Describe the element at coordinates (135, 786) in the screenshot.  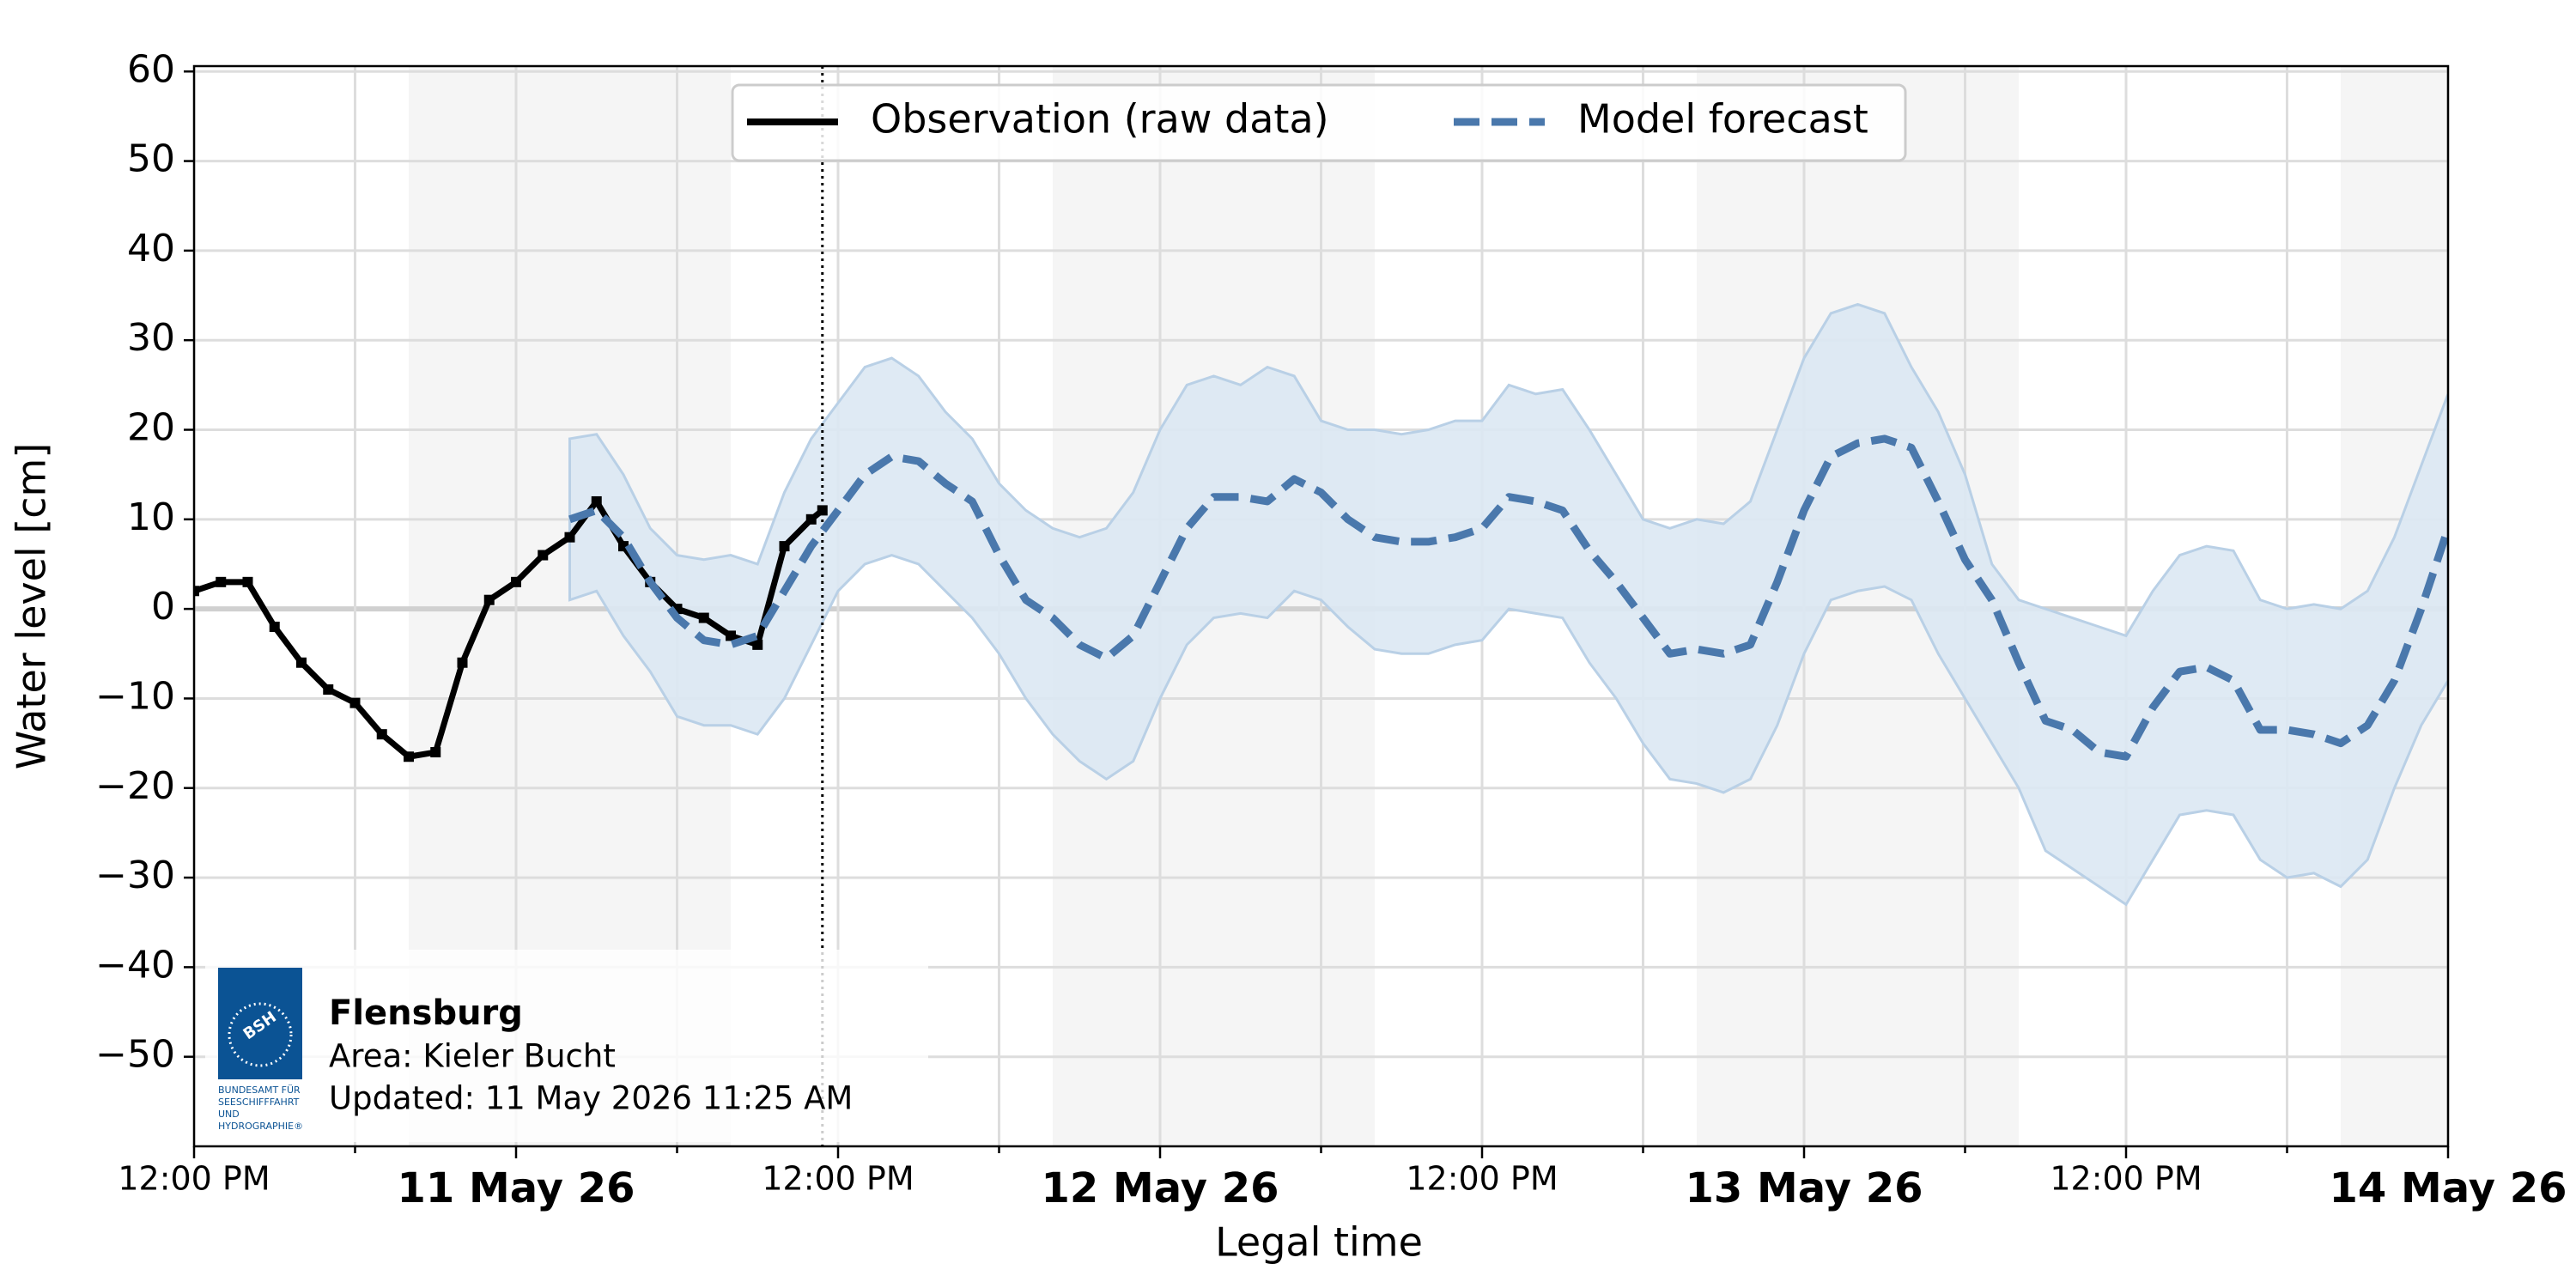
I see `y-tick-label: −20` at that location.